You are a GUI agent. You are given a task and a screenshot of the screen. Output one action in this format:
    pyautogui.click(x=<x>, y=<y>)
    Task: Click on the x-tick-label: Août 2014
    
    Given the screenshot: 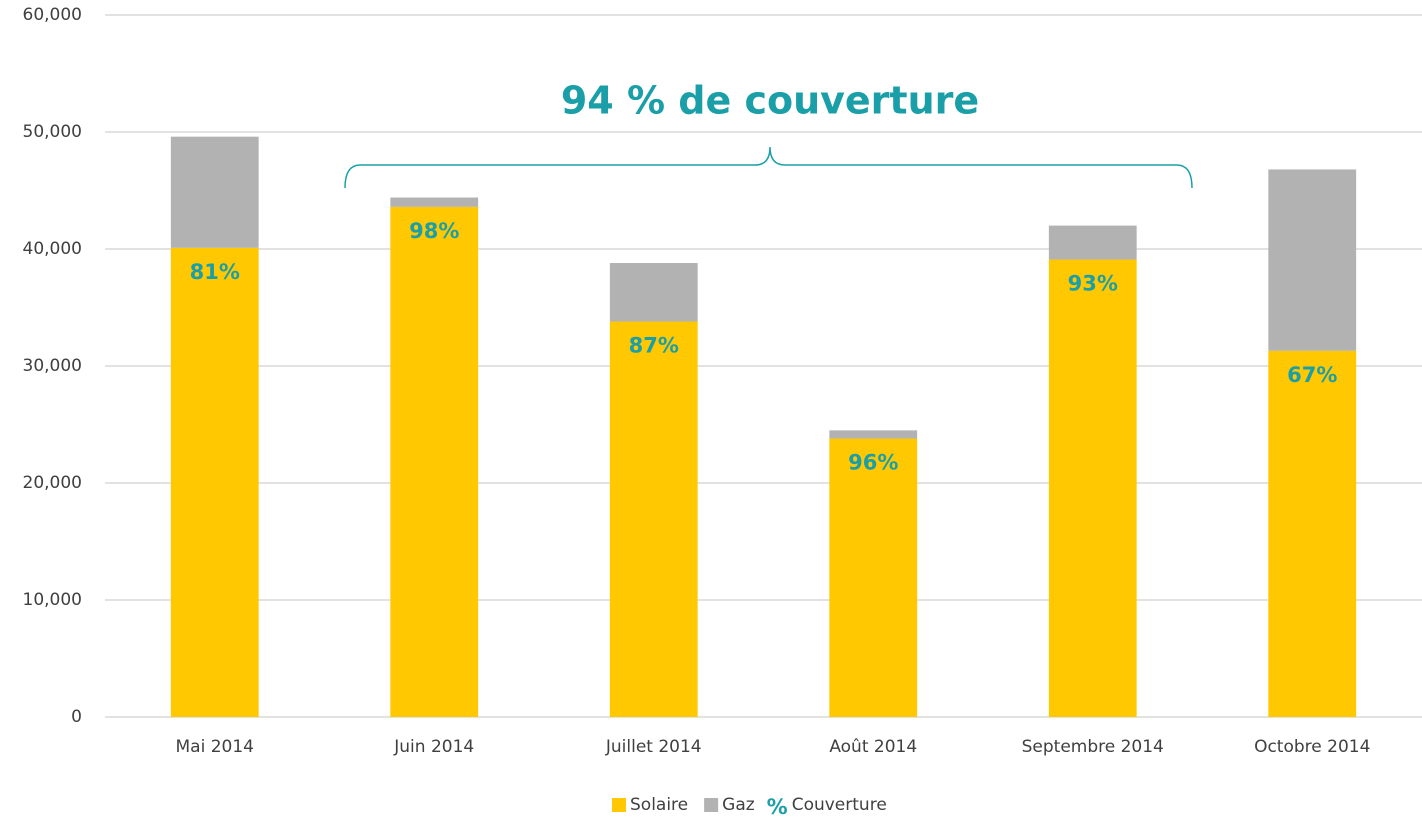 What is the action you would take?
    pyautogui.click(x=873, y=747)
    